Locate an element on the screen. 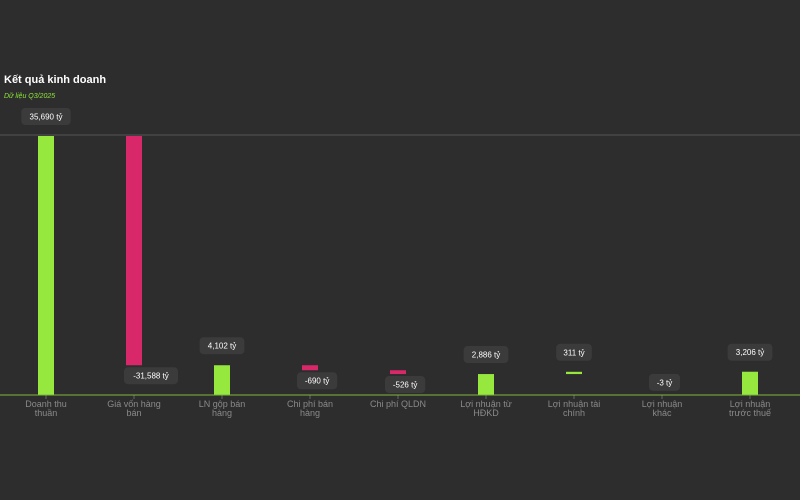 Image resolution: width=800 pixels, height=500 pixels. category-label: Lợi nhuận tài is located at coordinates (574, 404).